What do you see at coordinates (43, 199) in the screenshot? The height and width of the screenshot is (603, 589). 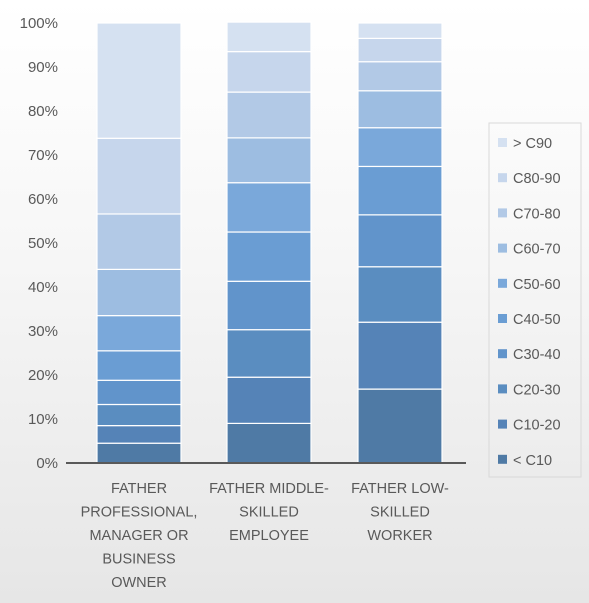 I see `y-tick-label: 60%` at bounding box center [43, 199].